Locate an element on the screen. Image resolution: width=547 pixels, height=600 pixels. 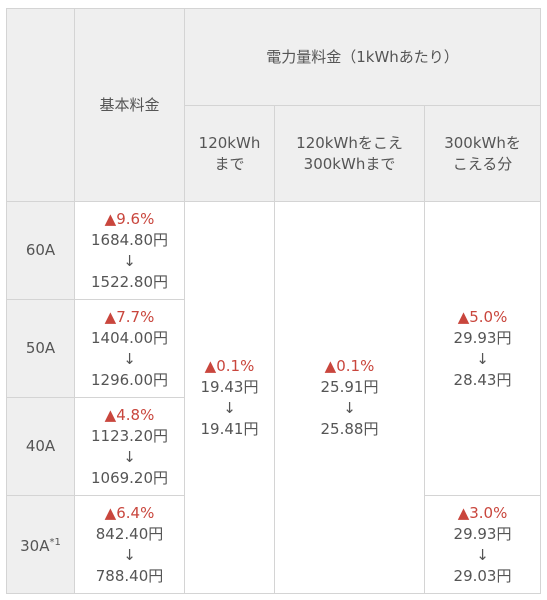
note: *1 is located at coordinates (55, 542).